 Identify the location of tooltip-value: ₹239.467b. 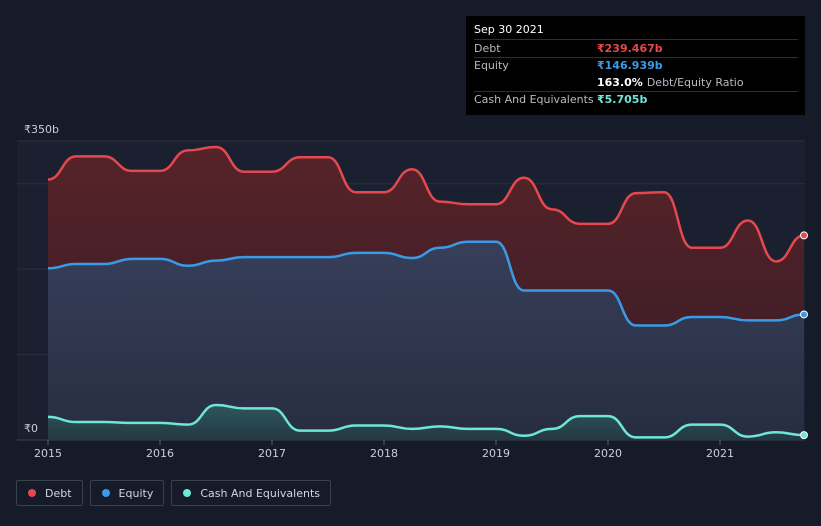
(630, 48).